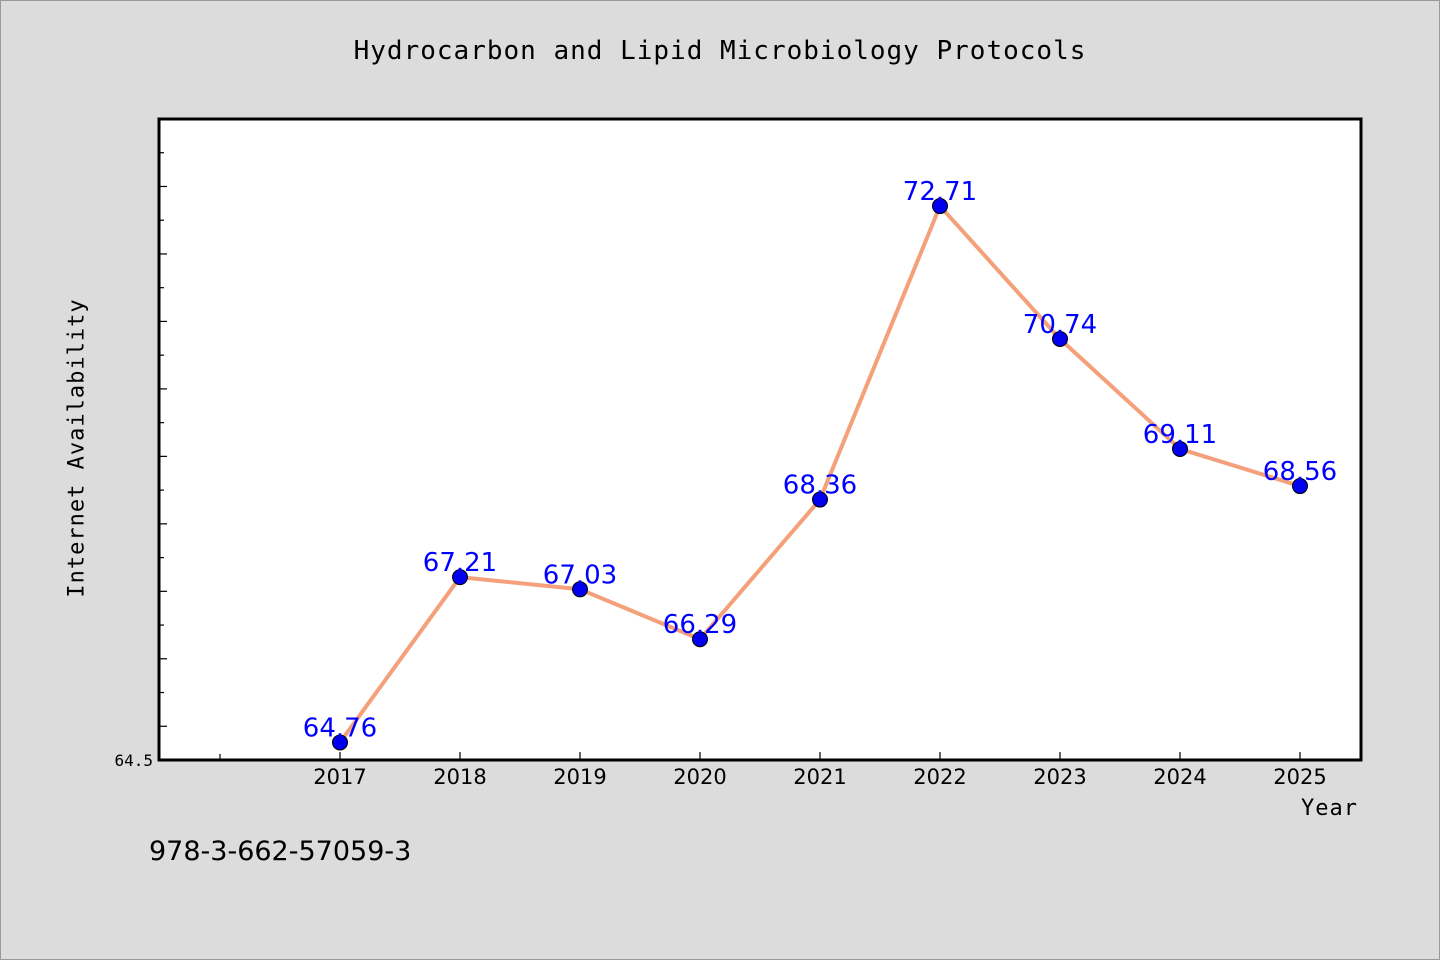 This screenshot has height=960, width=1440. What do you see at coordinates (939, 777) in the screenshot?
I see `x-tick-label: 2022` at bounding box center [939, 777].